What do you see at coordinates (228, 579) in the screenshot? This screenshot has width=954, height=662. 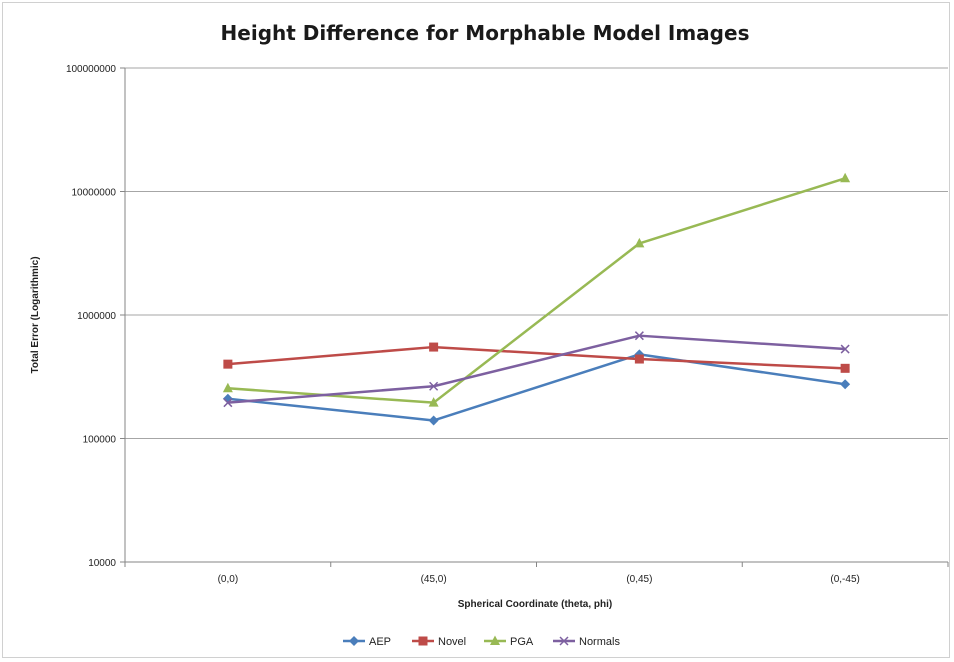 I see `x-tick-label: (0,0)` at bounding box center [228, 579].